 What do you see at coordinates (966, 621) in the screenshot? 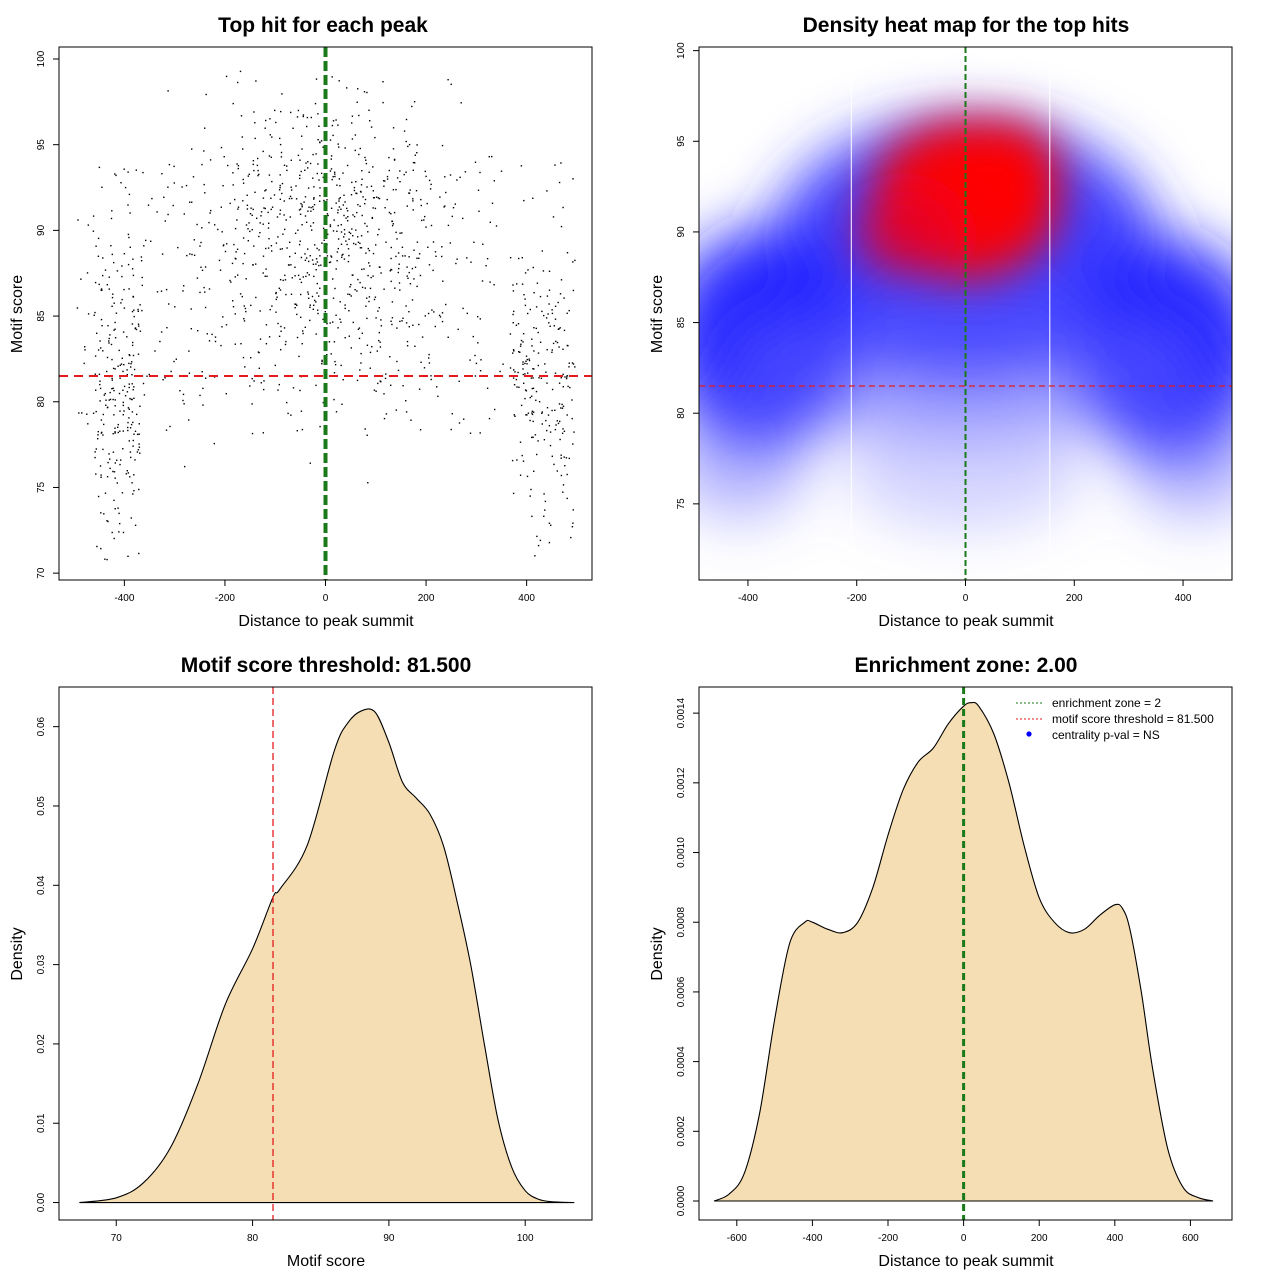
I see `heatmap-xlabel: Distance to peak summit` at bounding box center [966, 621].